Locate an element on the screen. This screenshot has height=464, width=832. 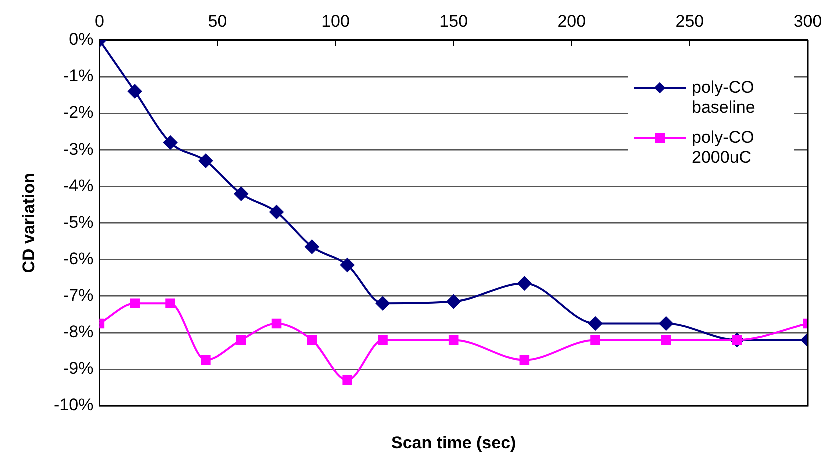
y-tick-label: -5% is located at coordinates (78, 222).